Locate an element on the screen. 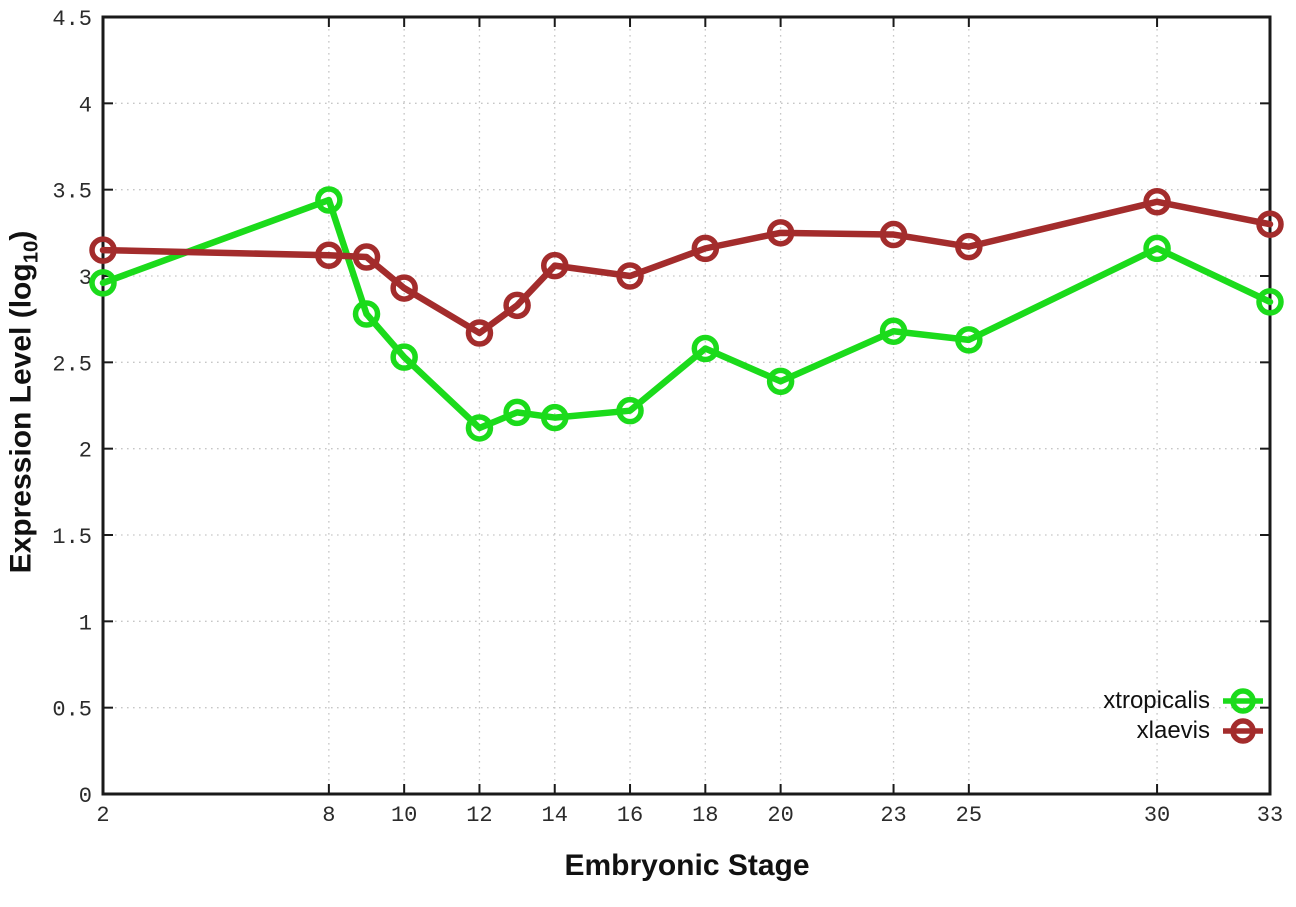 This screenshot has width=1296, height=907. y-axis-title: Expression Level (log10) is located at coordinates (24, 402).